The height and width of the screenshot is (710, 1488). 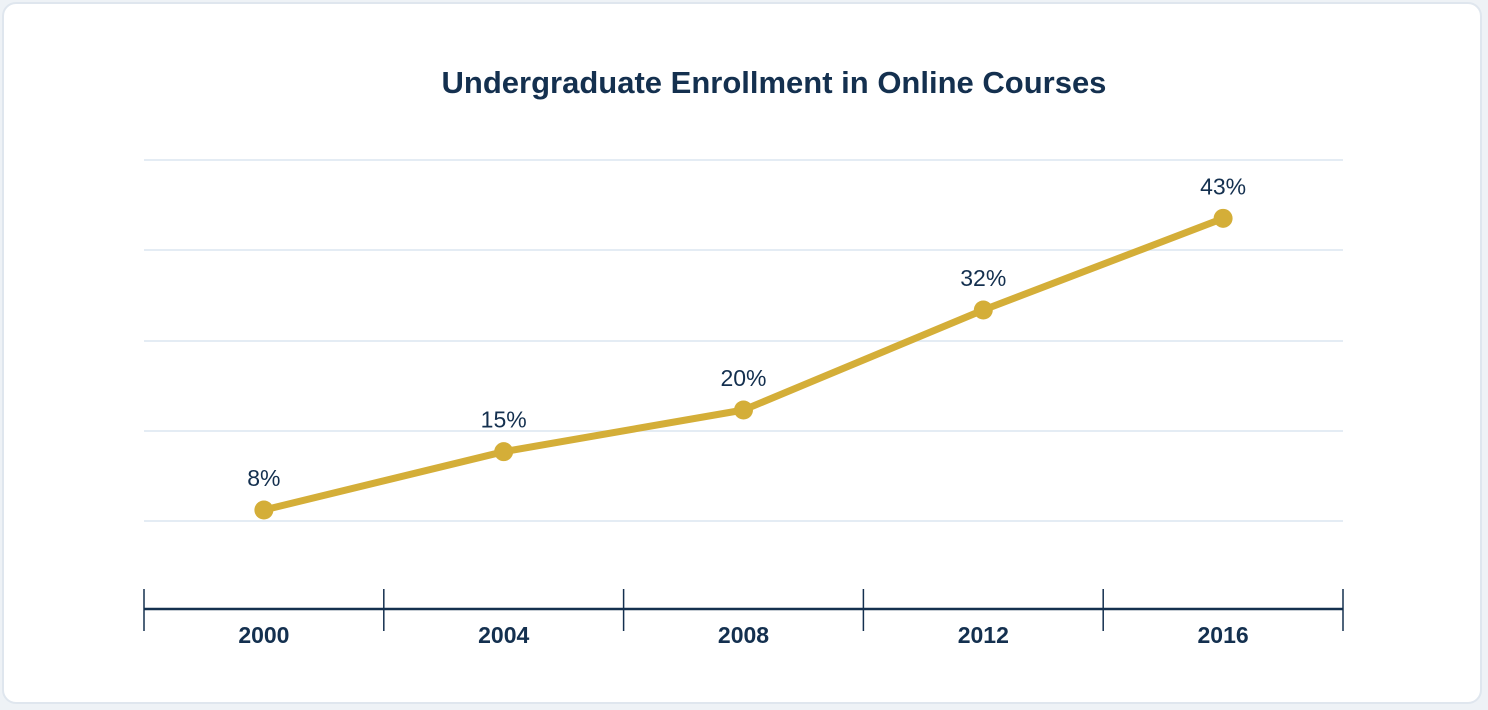 I want to click on data-label: 8%, so click(x=263, y=478).